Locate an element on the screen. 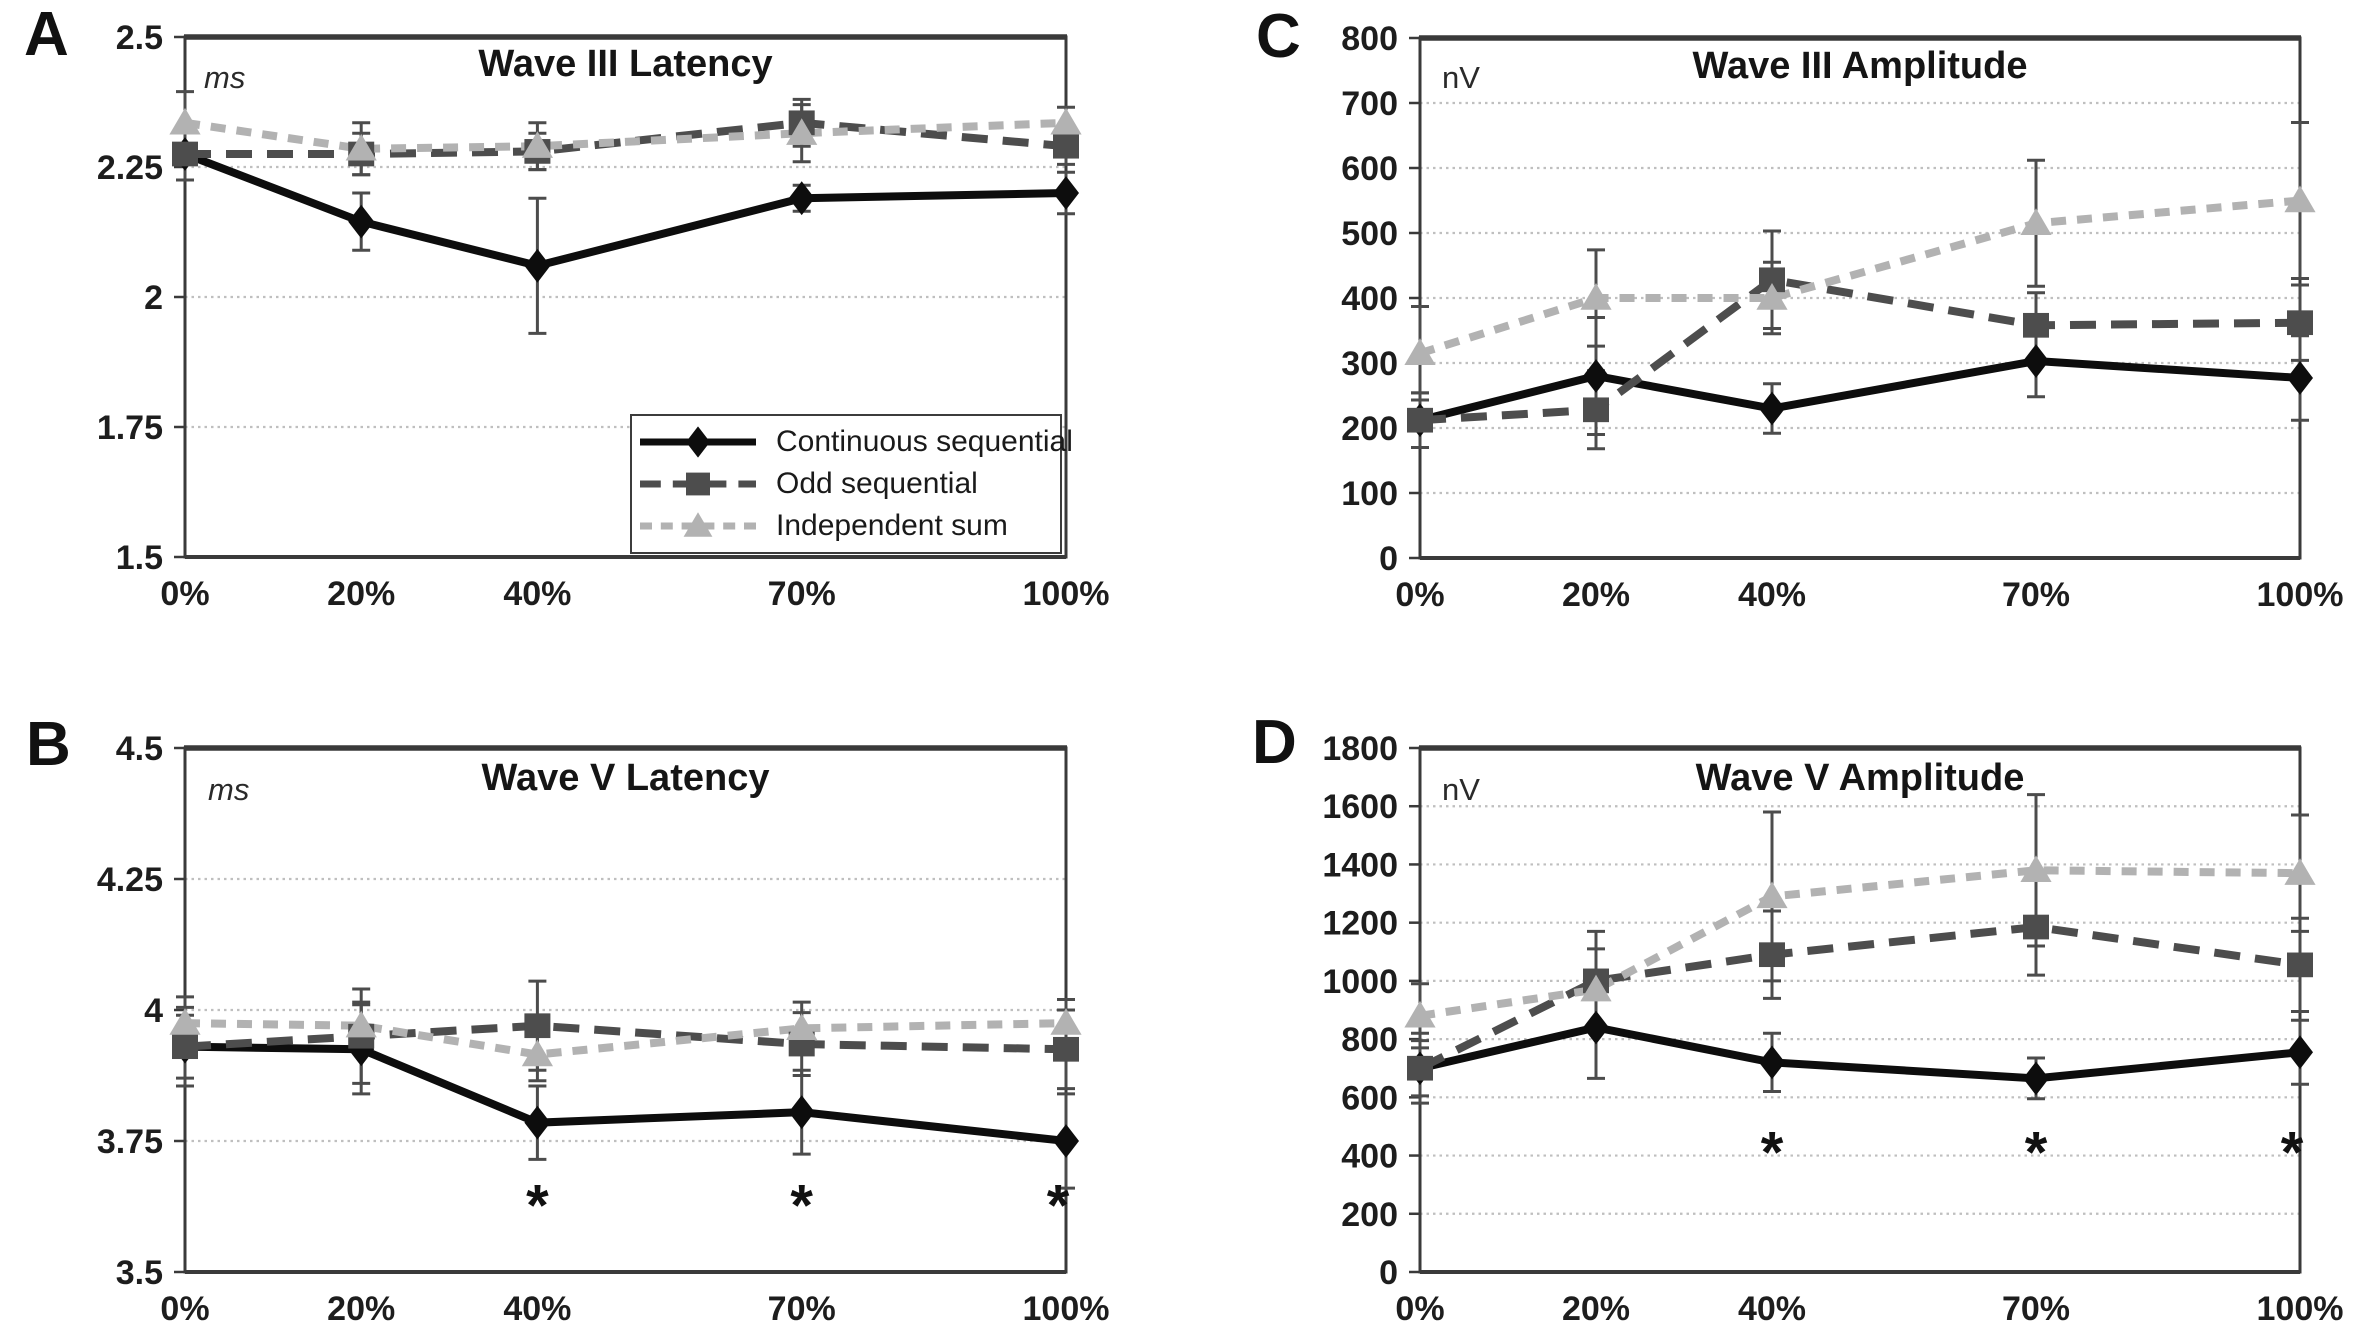 This screenshot has height=1337, width=2355. legend-entry-independent-sum: Independent sum is located at coordinates (846, 526).